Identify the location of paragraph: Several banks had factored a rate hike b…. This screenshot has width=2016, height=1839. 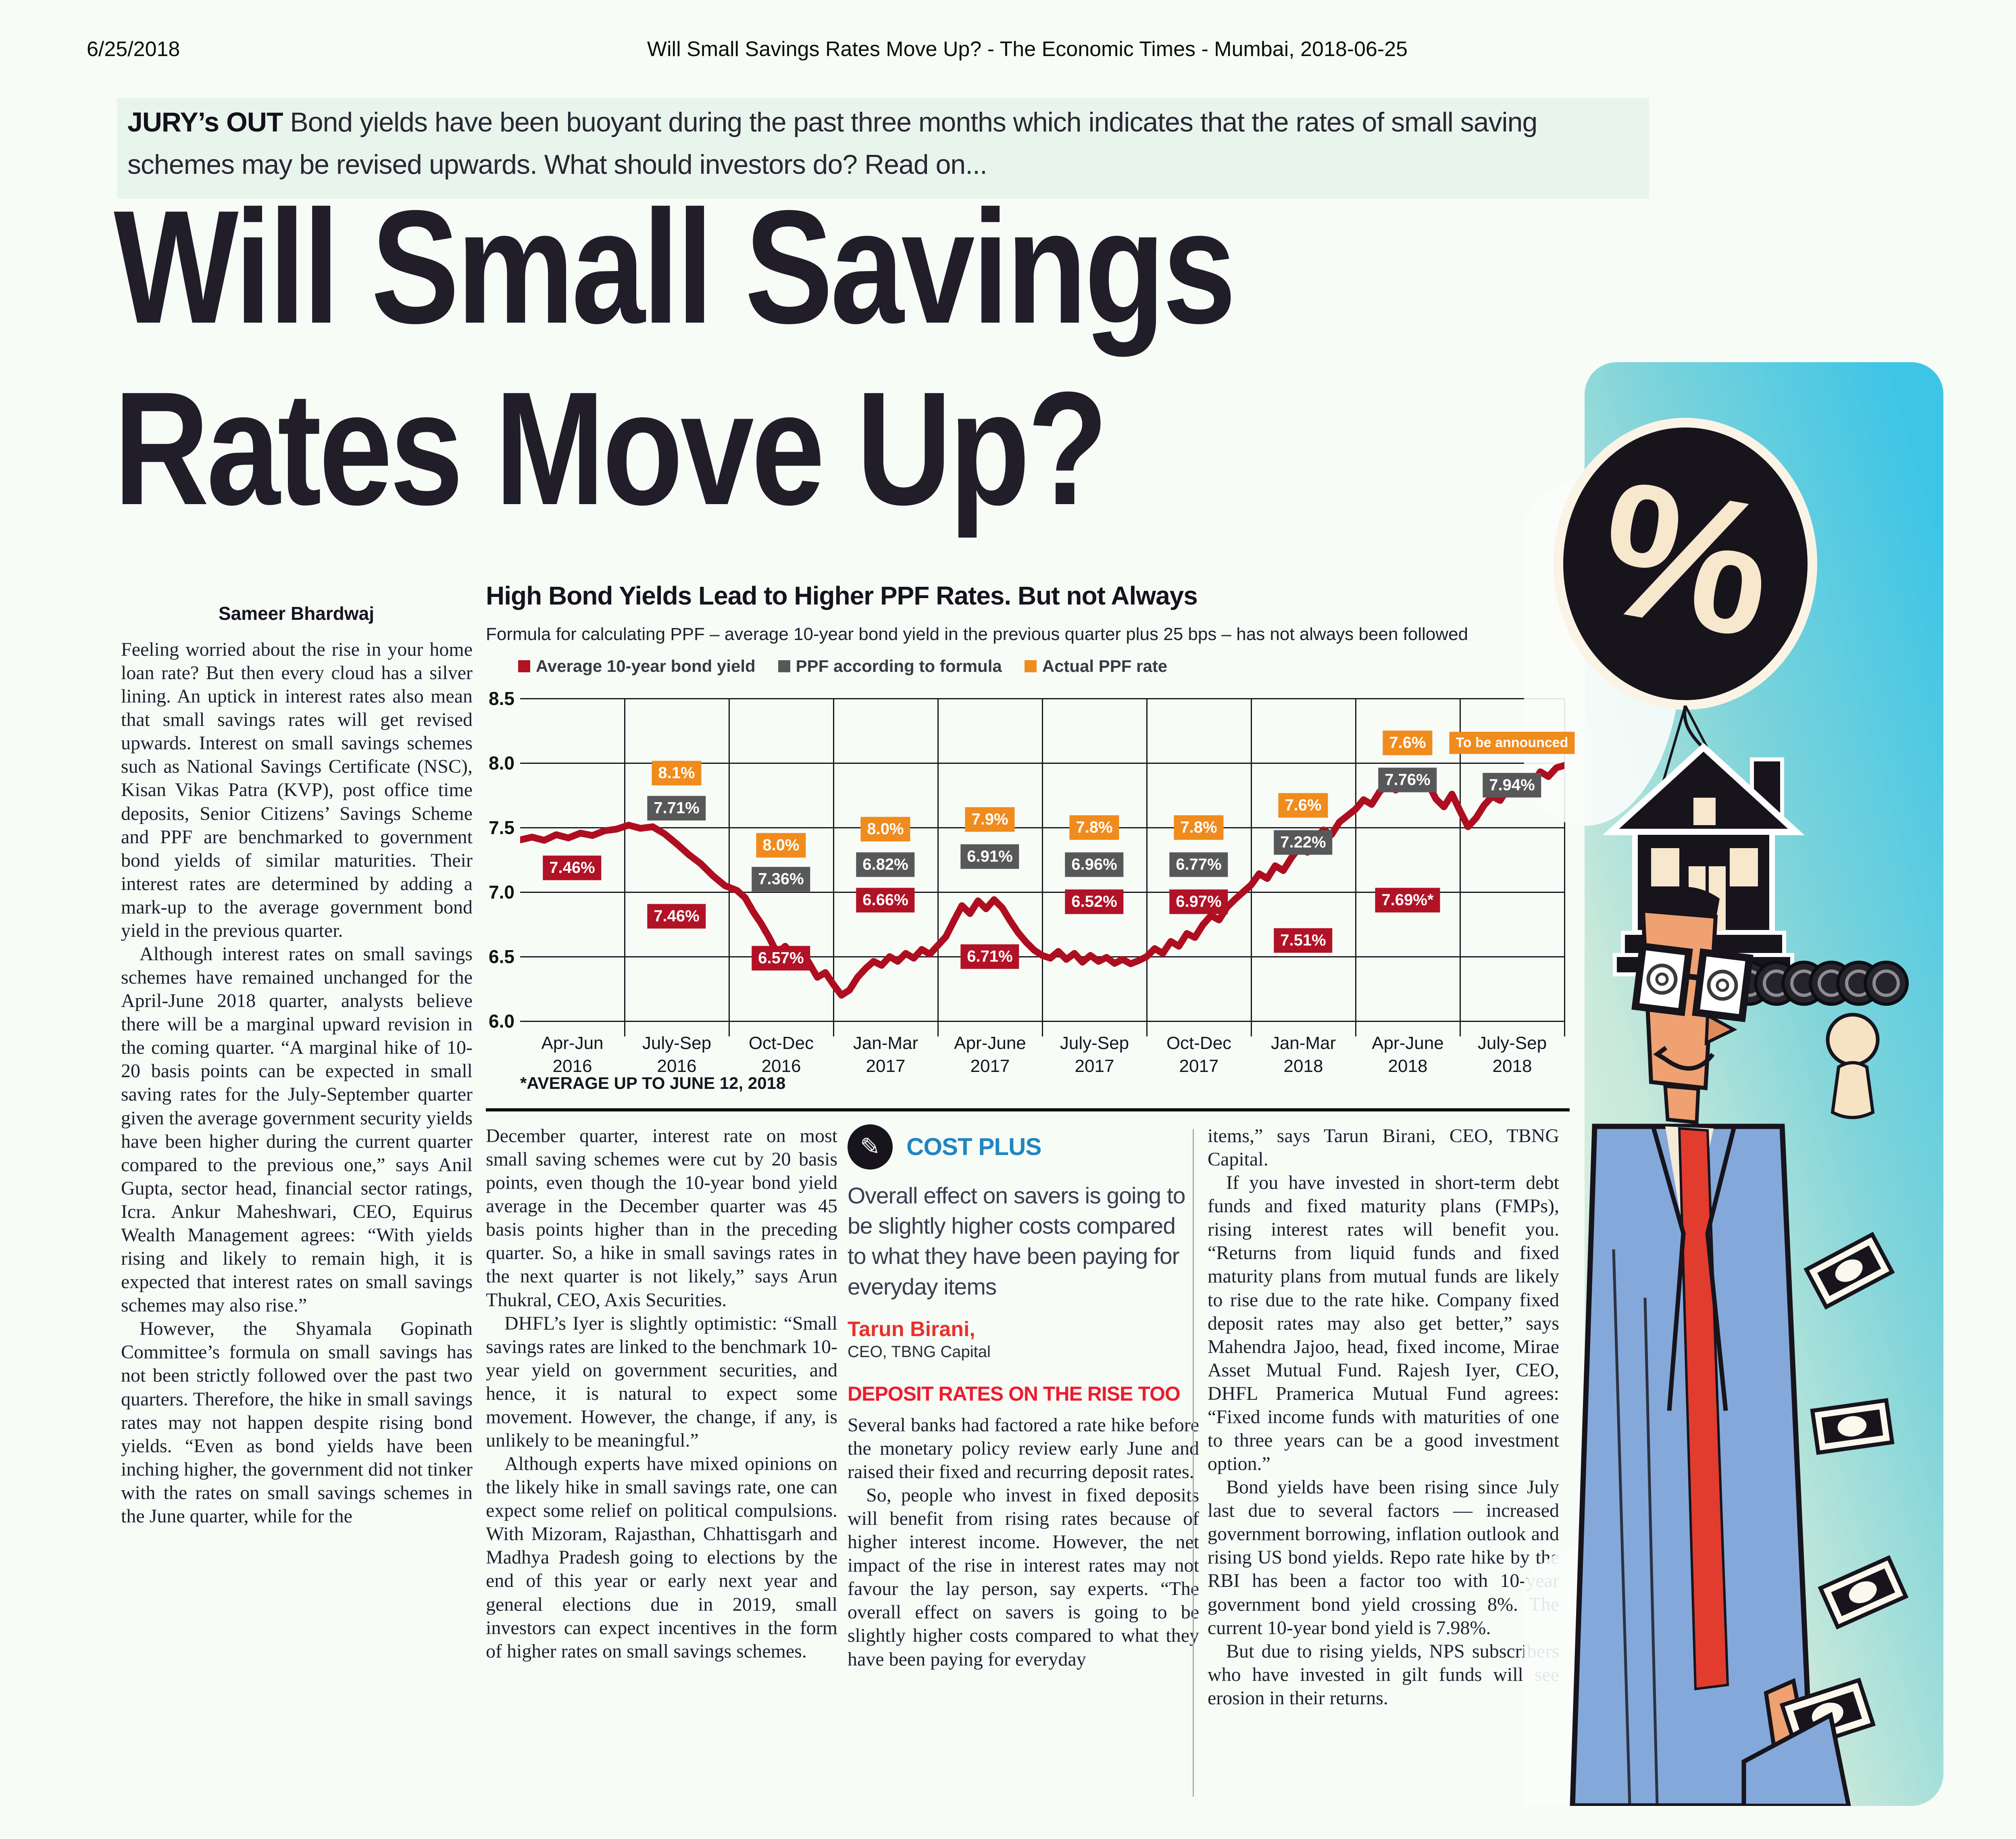
(1023, 1448).